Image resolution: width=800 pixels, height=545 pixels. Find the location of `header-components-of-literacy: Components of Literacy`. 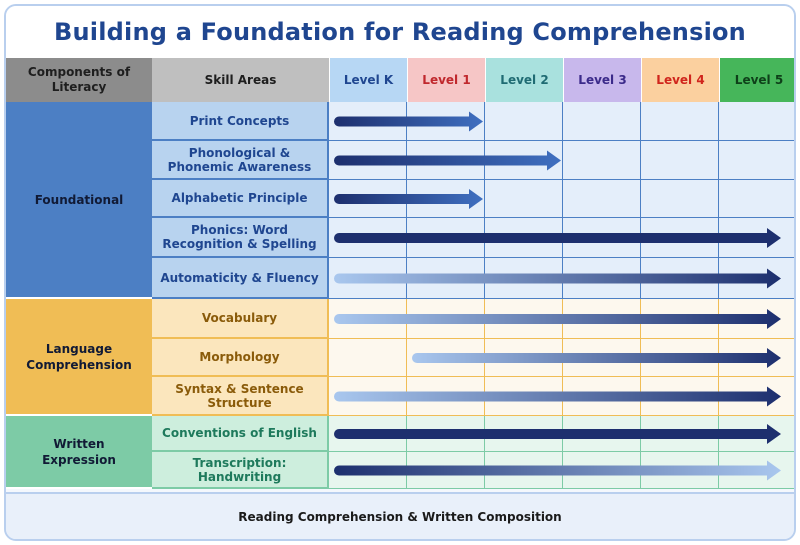

header-components-of-literacy: Components of Literacy is located at coordinates (79, 80).